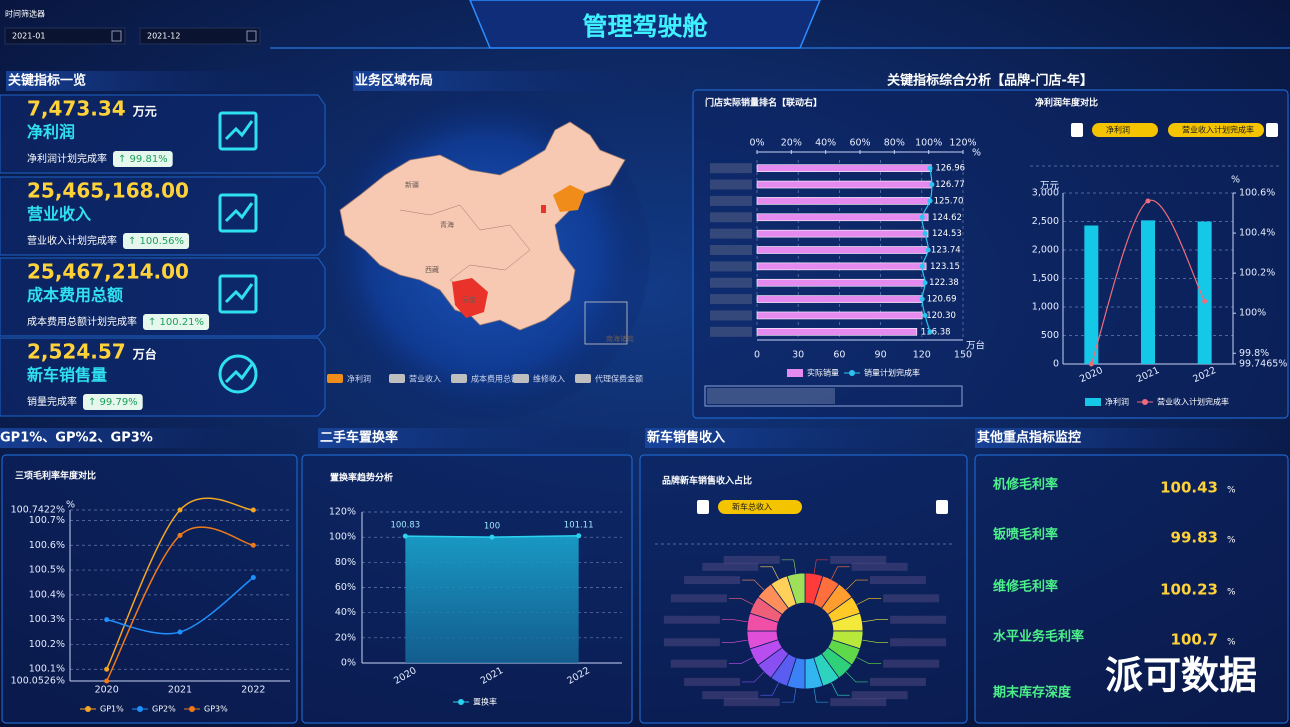 The image size is (1290, 727). Describe the element at coordinates (82, 321) in the screenshot. I see `kpi-rate-label: 成本费用总额计划完成率` at that location.